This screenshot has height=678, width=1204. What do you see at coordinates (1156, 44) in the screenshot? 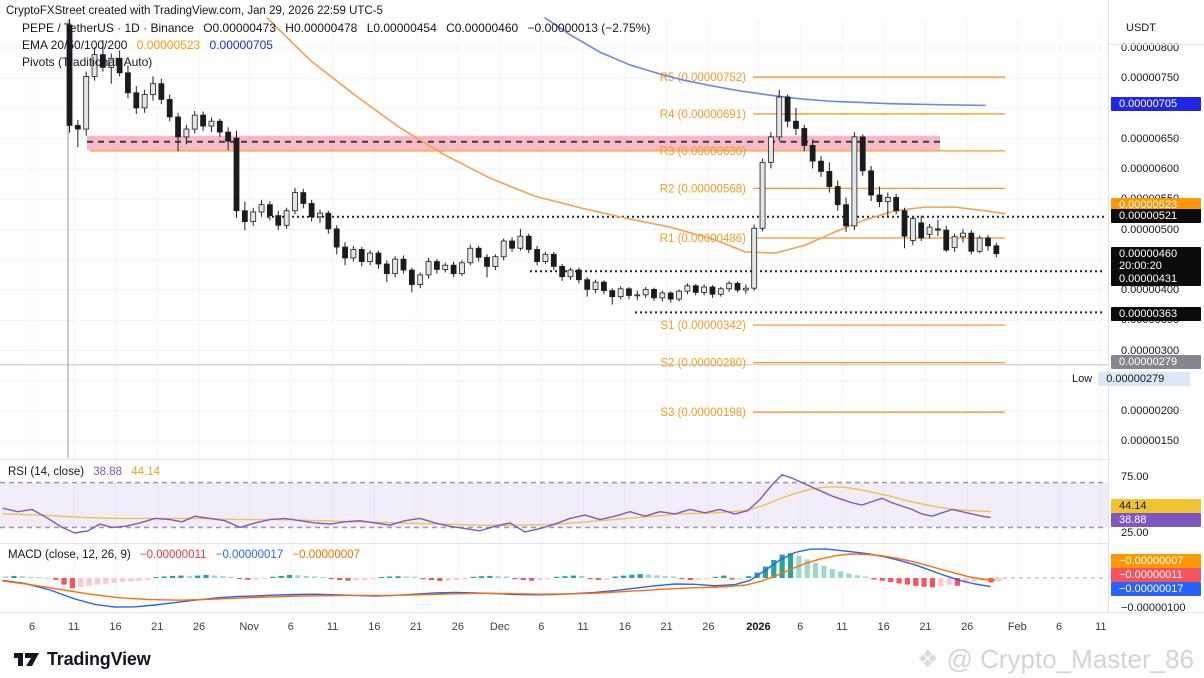
I see `axis-divider` at bounding box center [1156, 44].